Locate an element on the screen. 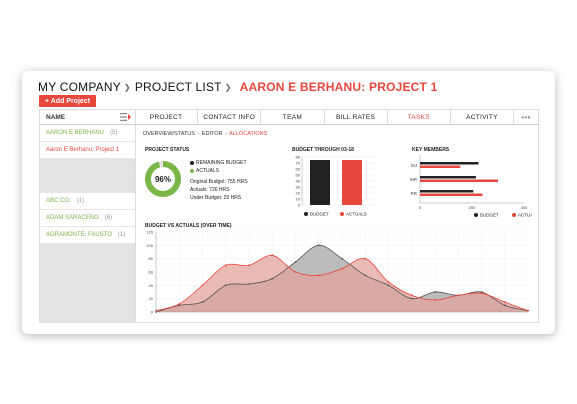  y-tick-label: 100 is located at coordinates (149, 245).